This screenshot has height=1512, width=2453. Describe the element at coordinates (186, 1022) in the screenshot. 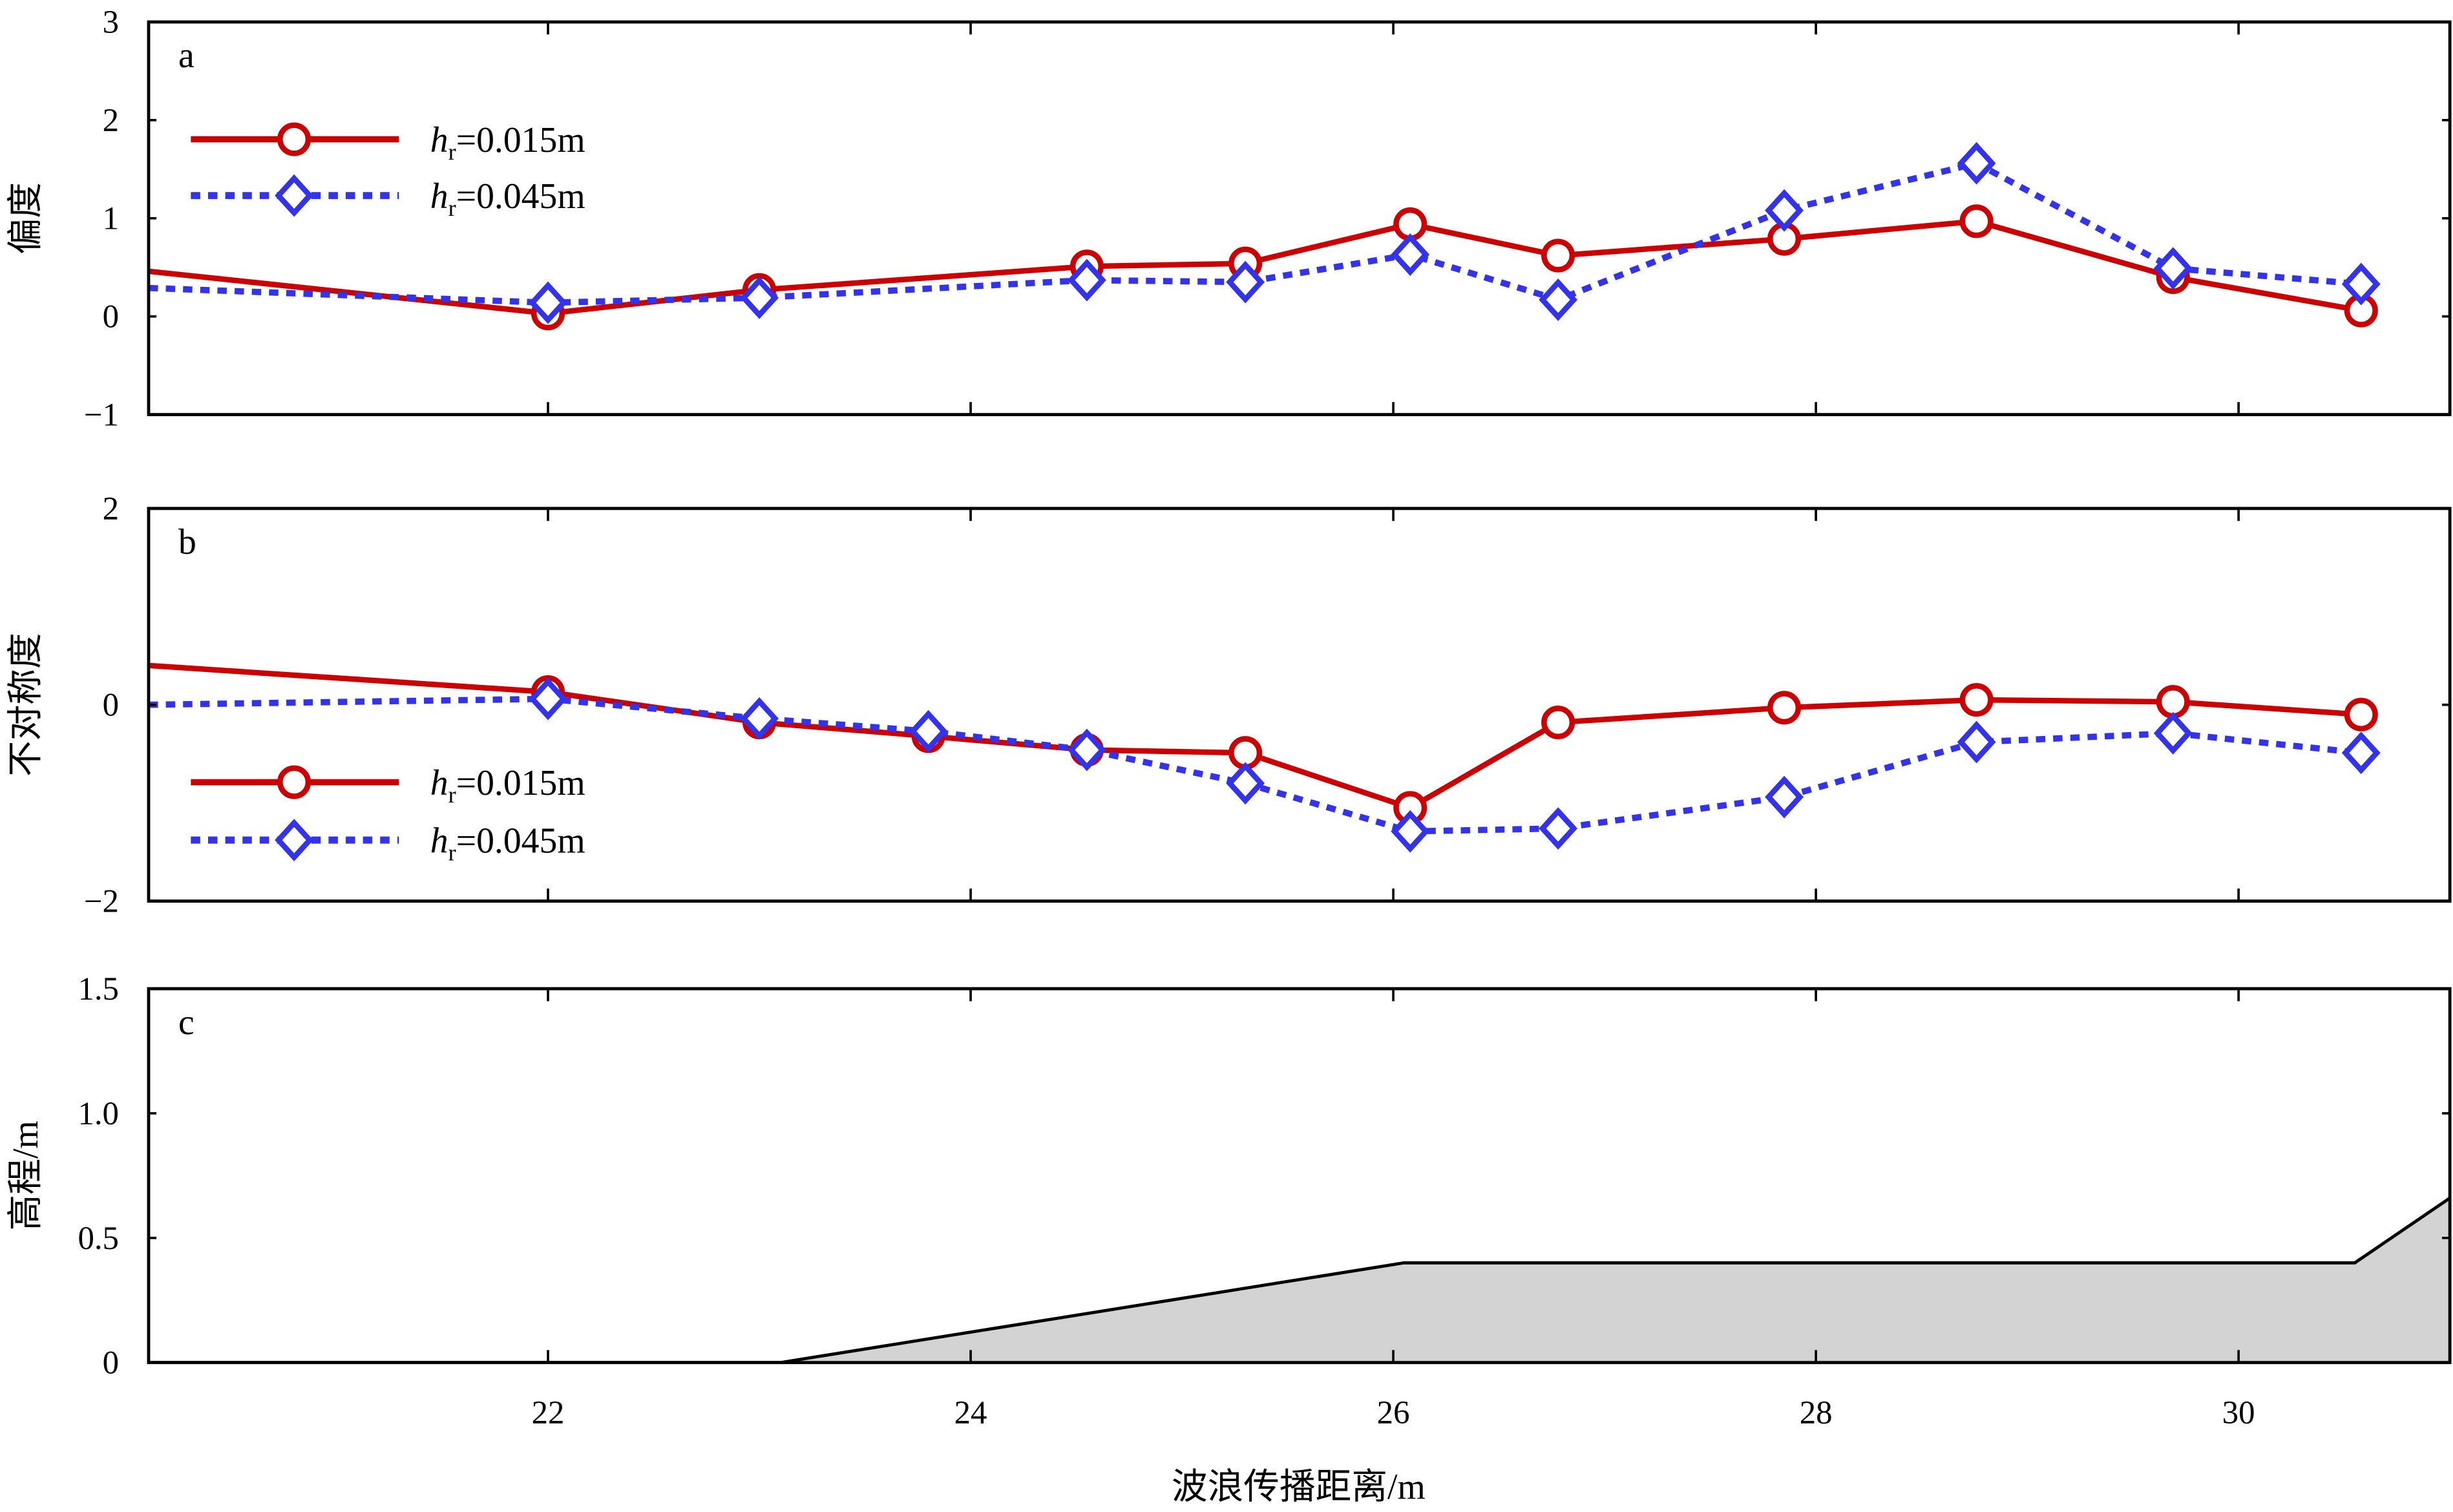

I see `panel-label: c` at that location.